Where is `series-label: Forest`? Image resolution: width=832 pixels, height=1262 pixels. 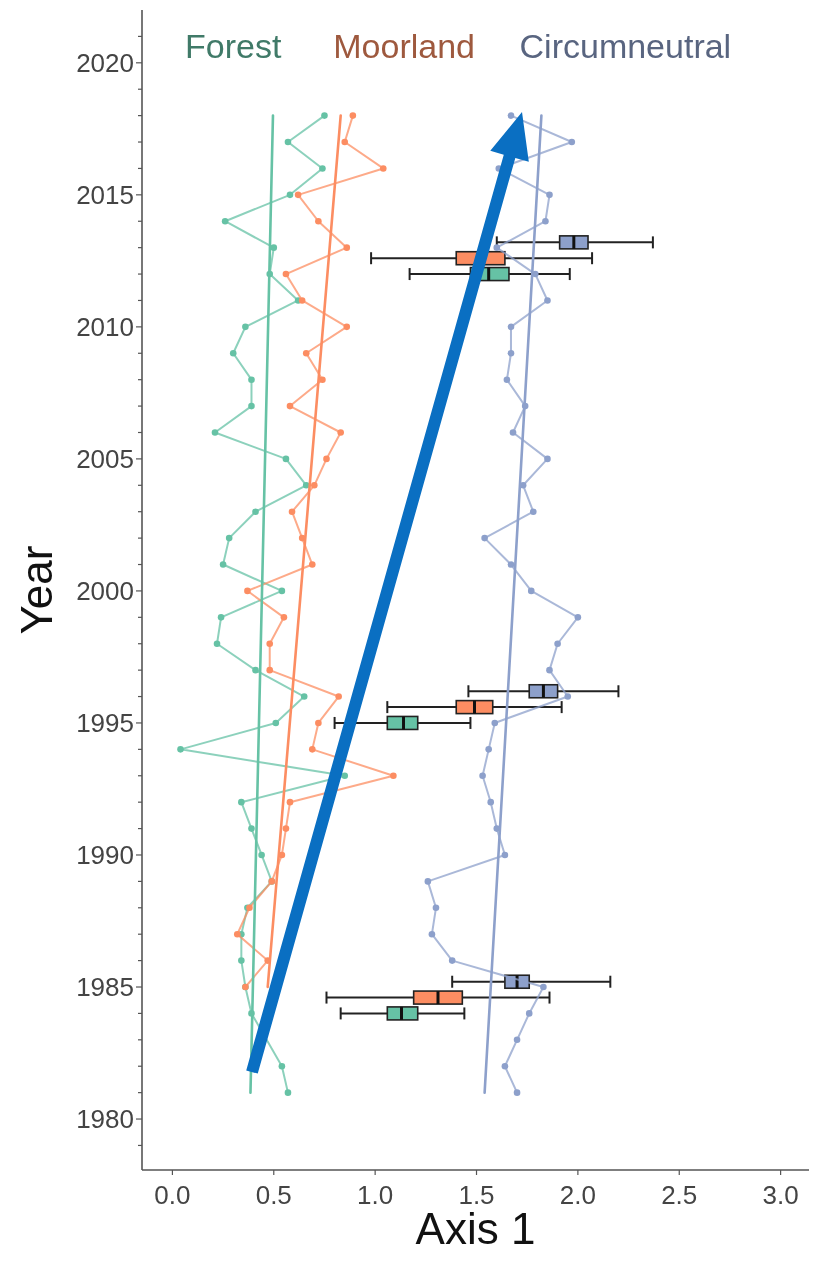
series-label: Forest is located at coordinates (233, 46).